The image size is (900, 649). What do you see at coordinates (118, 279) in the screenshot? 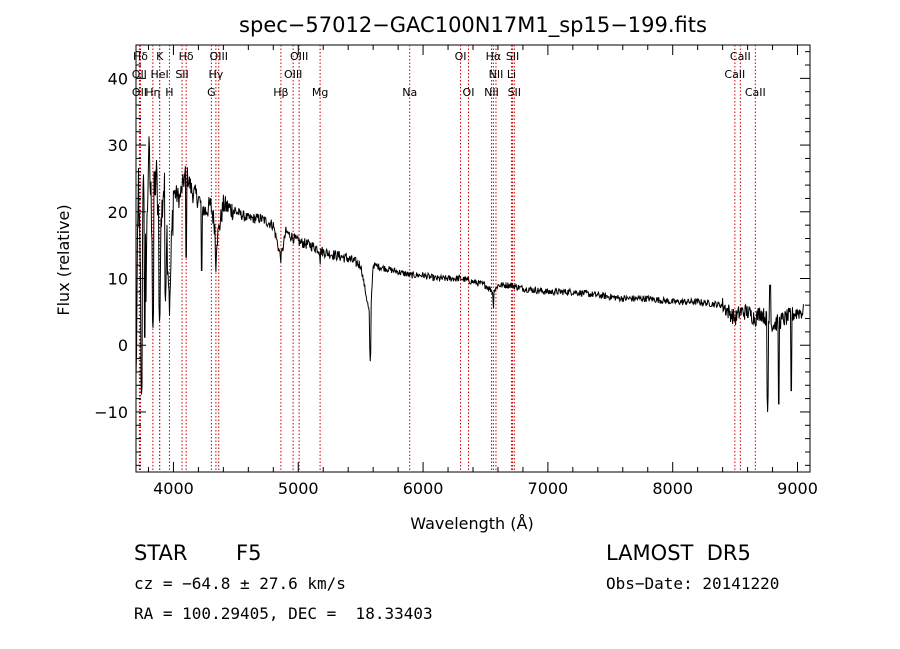
I see `y-tick-label: 10` at bounding box center [118, 279].